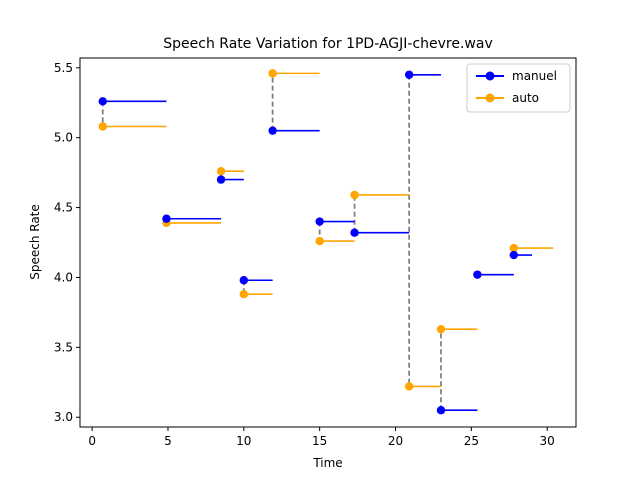 This screenshot has width=640, height=480. What do you see at coordinates (35, 242) in the screenshot?
I see `y-axis-label: Speech Rate` at bounding box center [35, 242].